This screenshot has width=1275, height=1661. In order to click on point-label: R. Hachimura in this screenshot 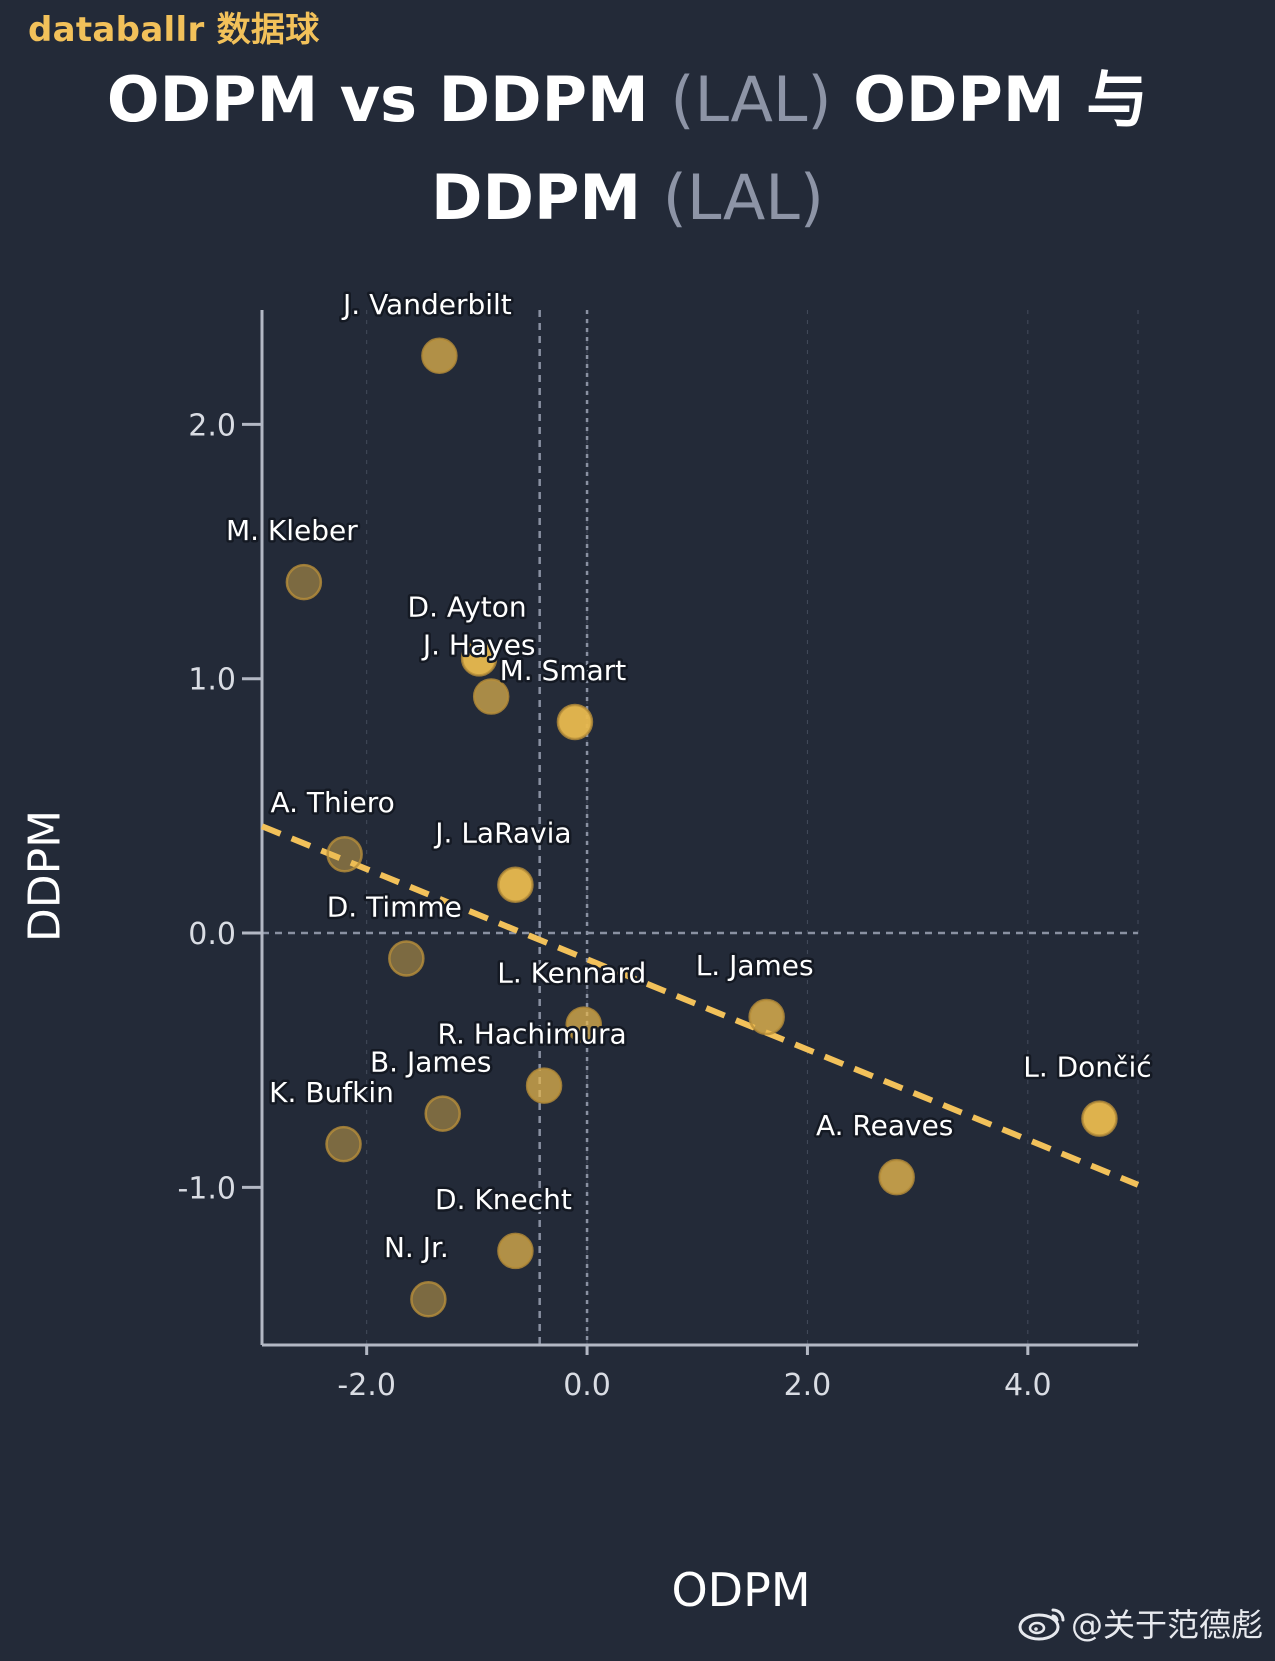, I will do `click(532, 1034)`.